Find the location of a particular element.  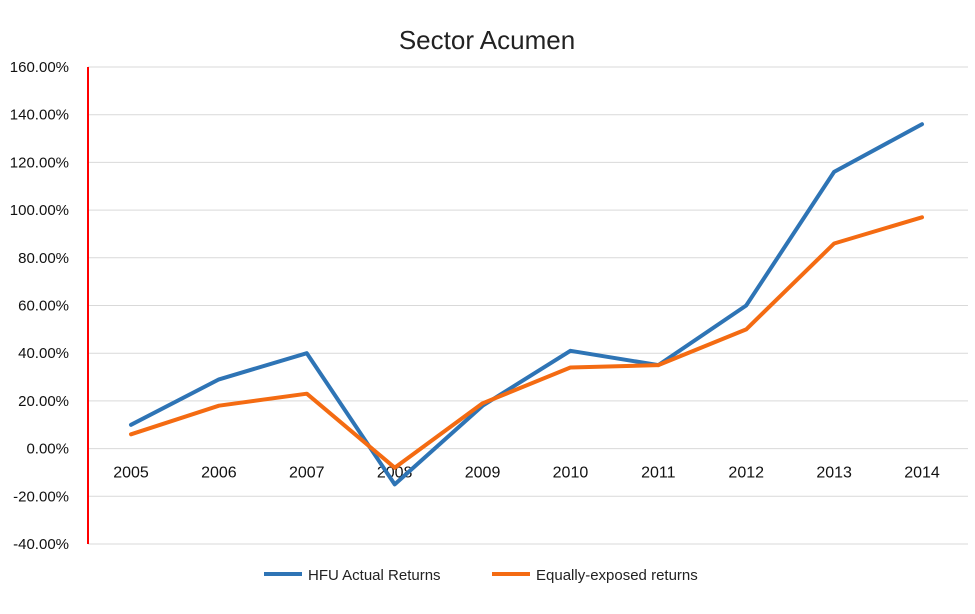

x-tick-label: 2014 is located at coordinates (922, 473).